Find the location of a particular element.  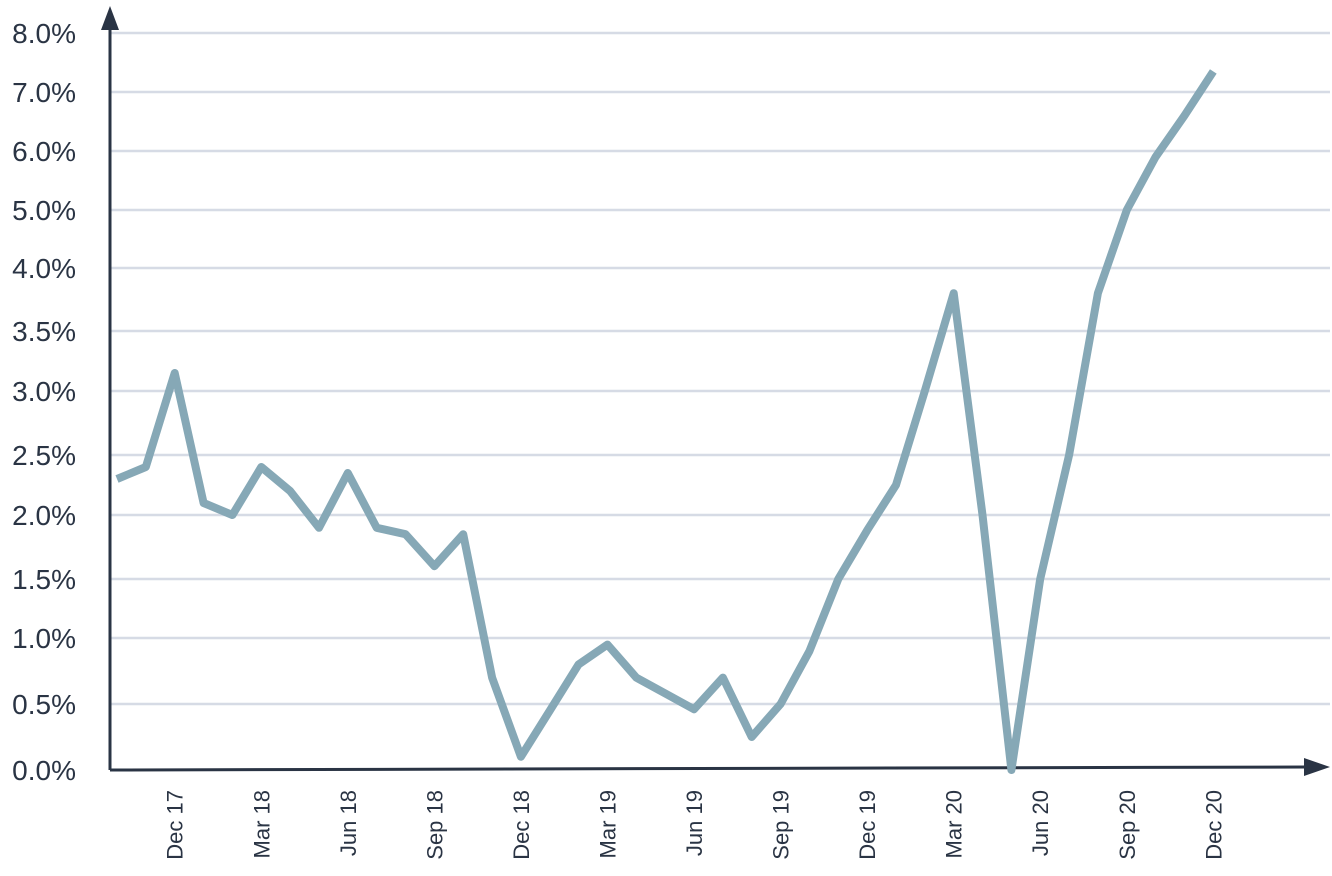

y-tick-label: 7.0% is located at coordinates (44, 92).